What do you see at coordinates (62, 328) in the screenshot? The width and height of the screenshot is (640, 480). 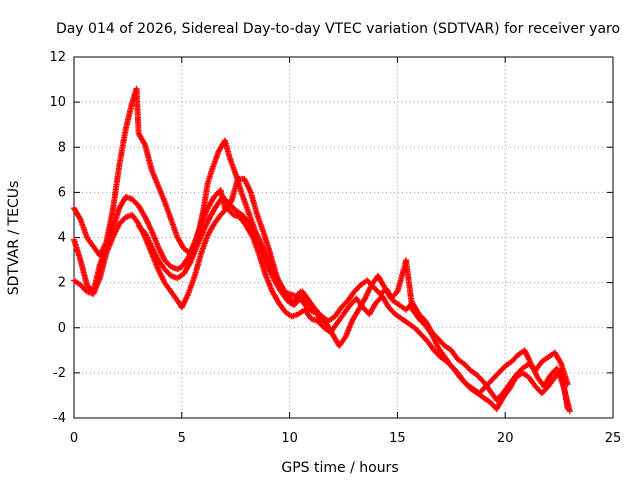 I see `y-tick-label: 0` at bounding box center [62, 328].